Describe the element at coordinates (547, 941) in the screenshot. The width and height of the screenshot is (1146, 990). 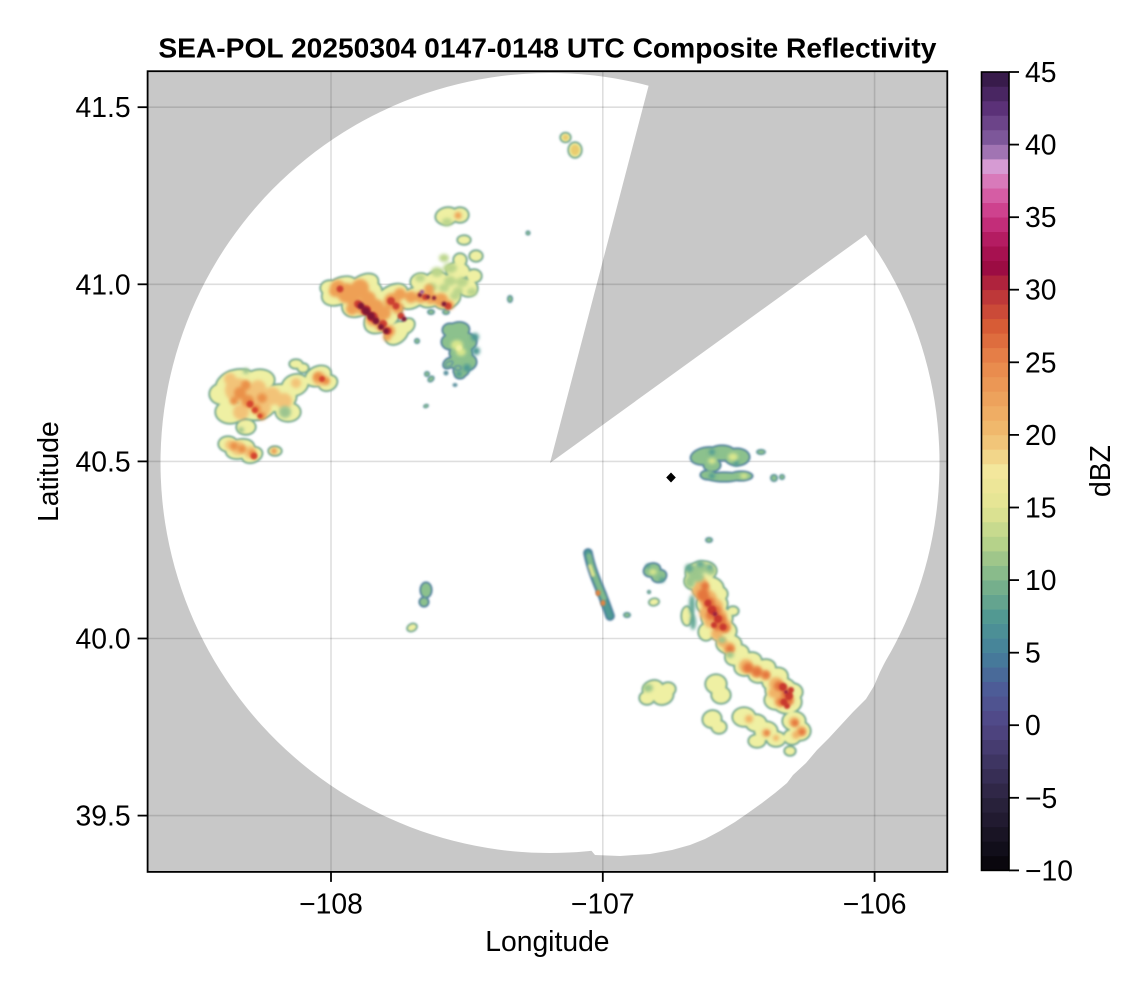
I see `svg-text: Longitude` at that location.